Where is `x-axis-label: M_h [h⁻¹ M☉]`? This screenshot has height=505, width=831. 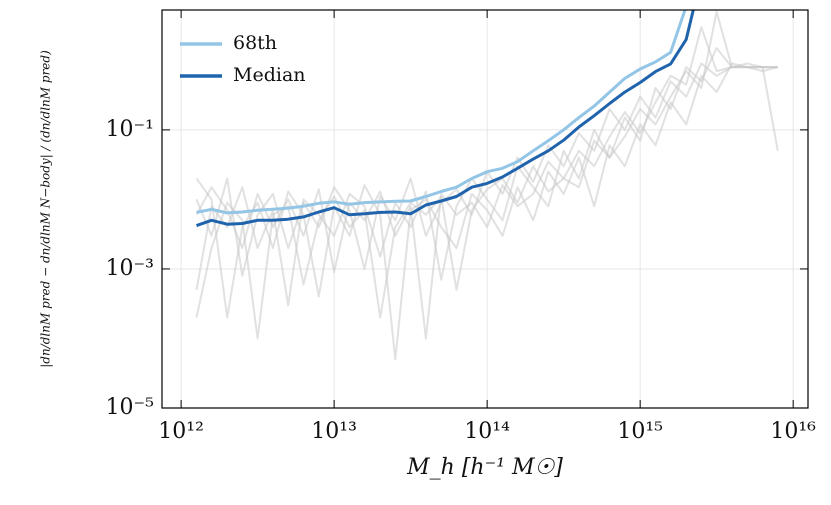
x-axis-label: M_h [h⁻¹ M☉] is located at coordinates (484, 467).